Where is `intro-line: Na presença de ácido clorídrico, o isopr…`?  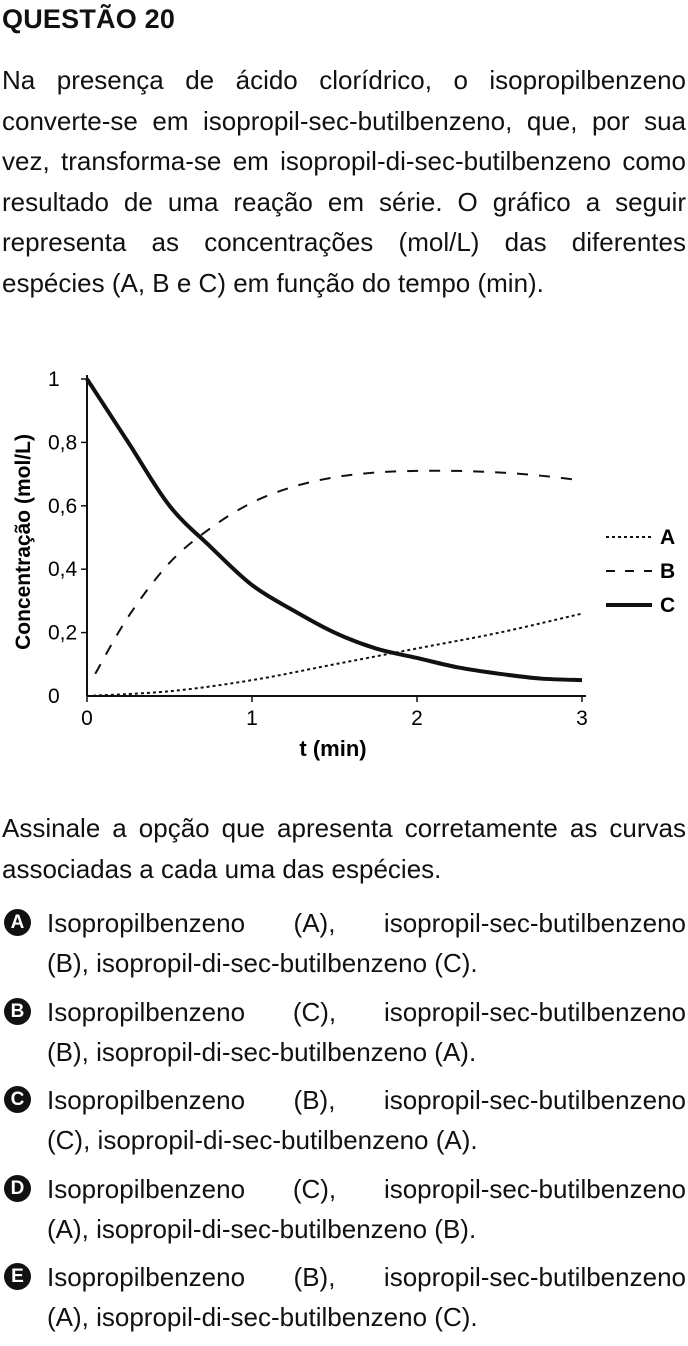
intro-line: Na presença de ácido clorídrico, o isopr… is located at coordinates (344, 80).